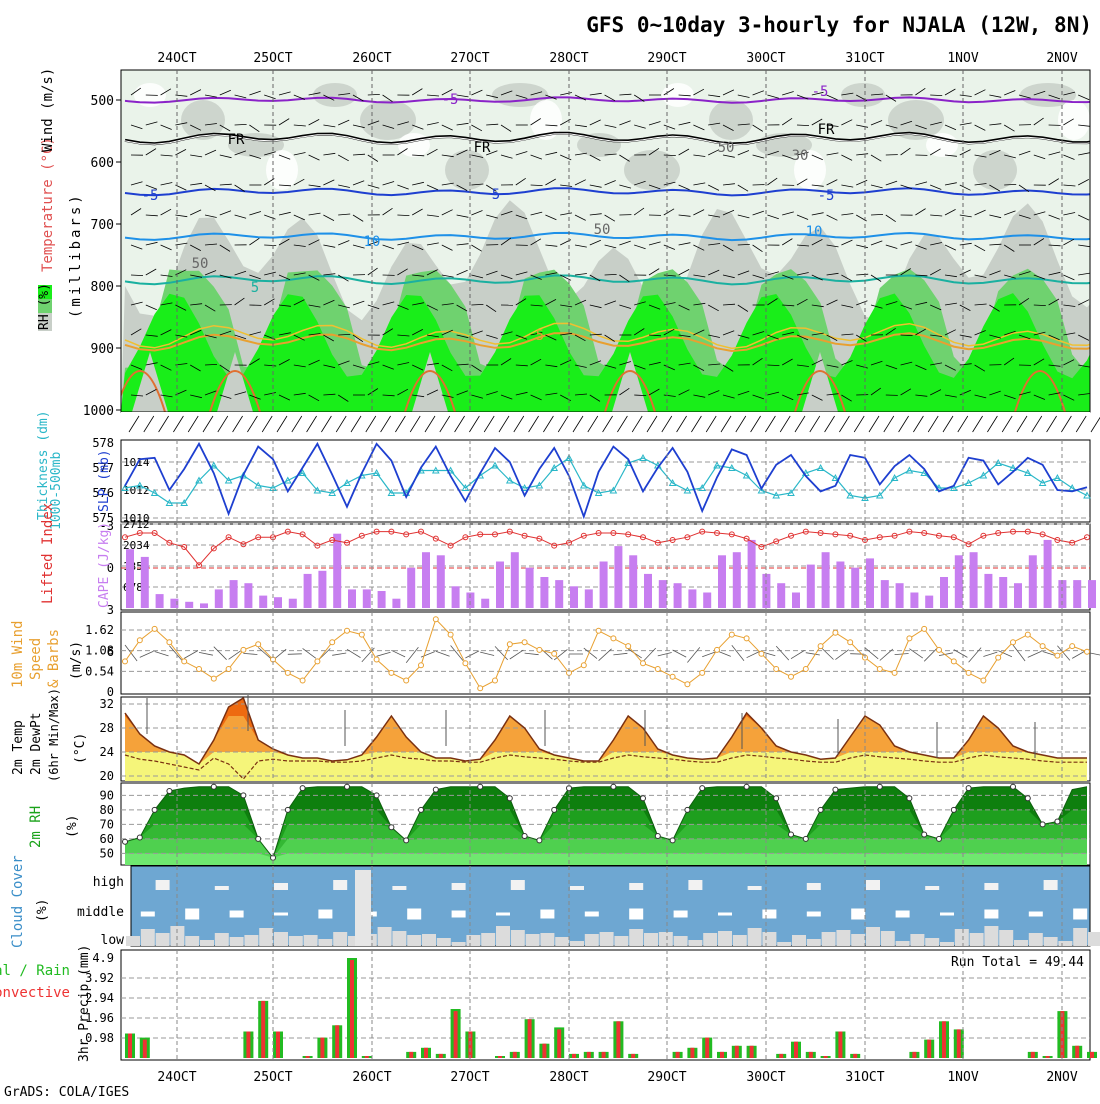 This screenshot has height=1104, width=1100. I want to click on pressure-tick-label: 800, so click(102, 287).